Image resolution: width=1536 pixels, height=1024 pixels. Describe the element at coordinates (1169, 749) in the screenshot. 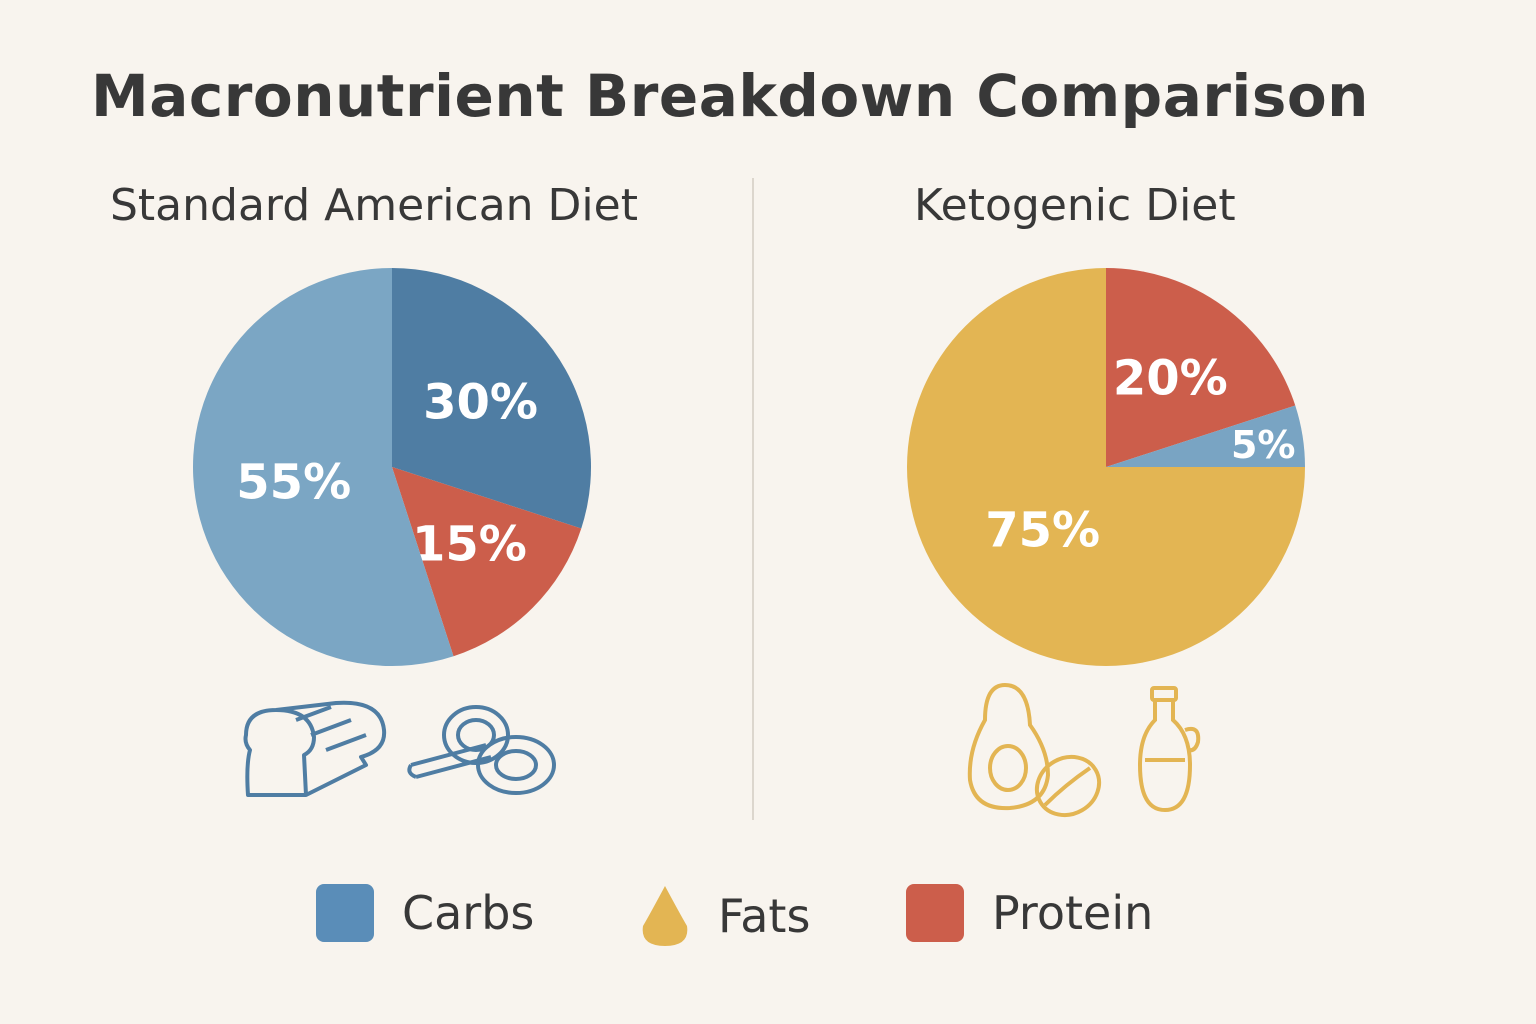

I see `oil-bottle-icon` at that location.